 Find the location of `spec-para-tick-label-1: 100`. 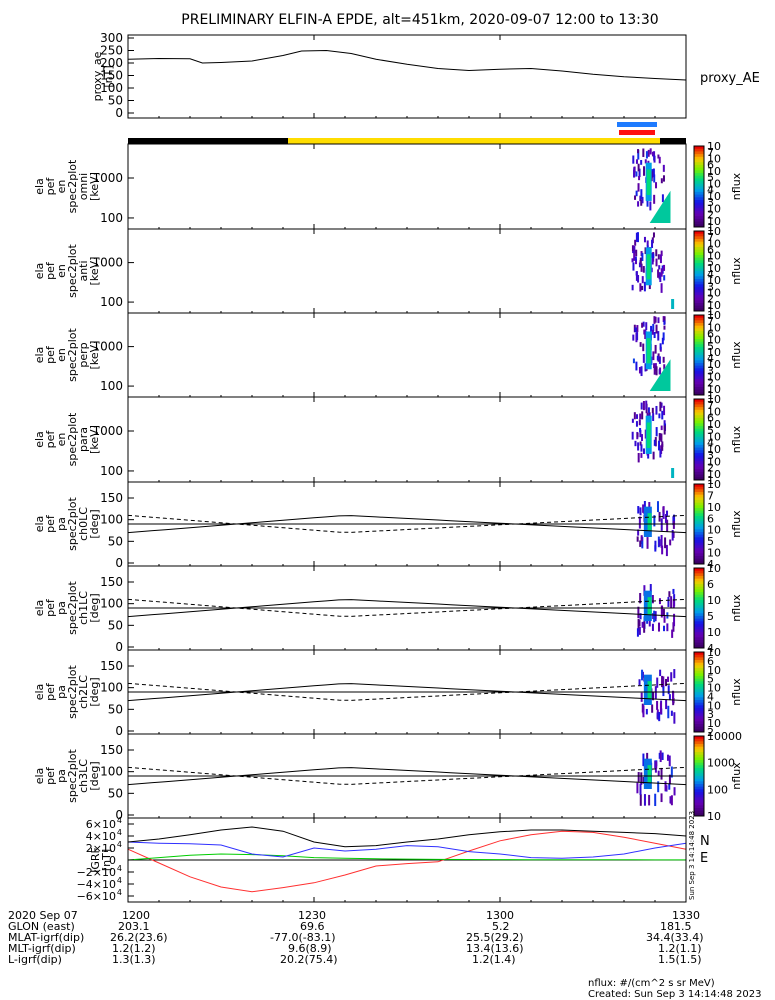

spec-para-tick-label-1: 100 is located at coordinates (111, 471).